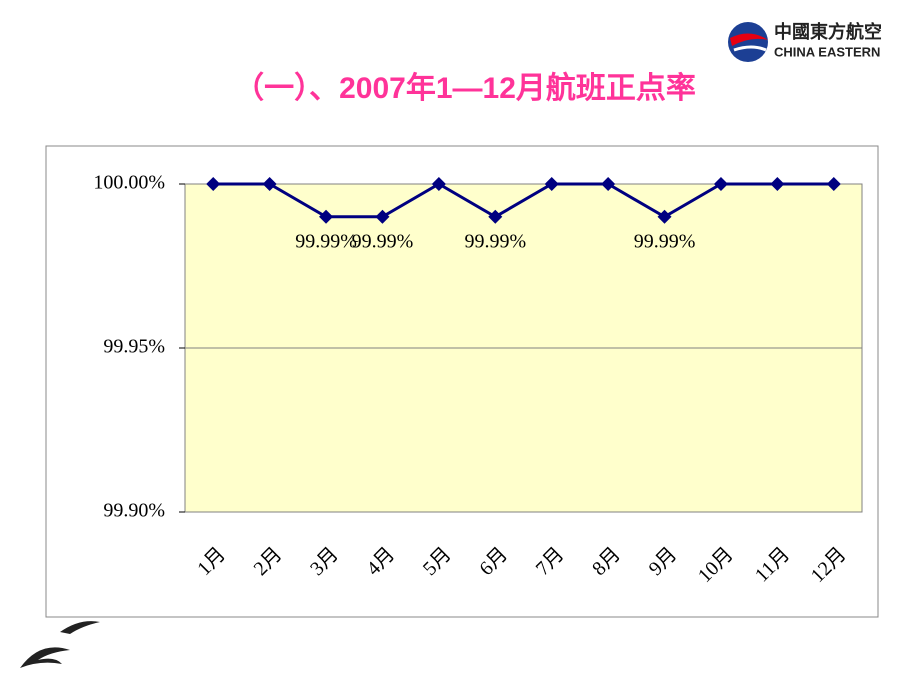 Image resolution: width=920 pixels, height=690 pixels. Describe the element at coordinates (750, 48) in the screenshot. I see `logo-stripe` at that location.